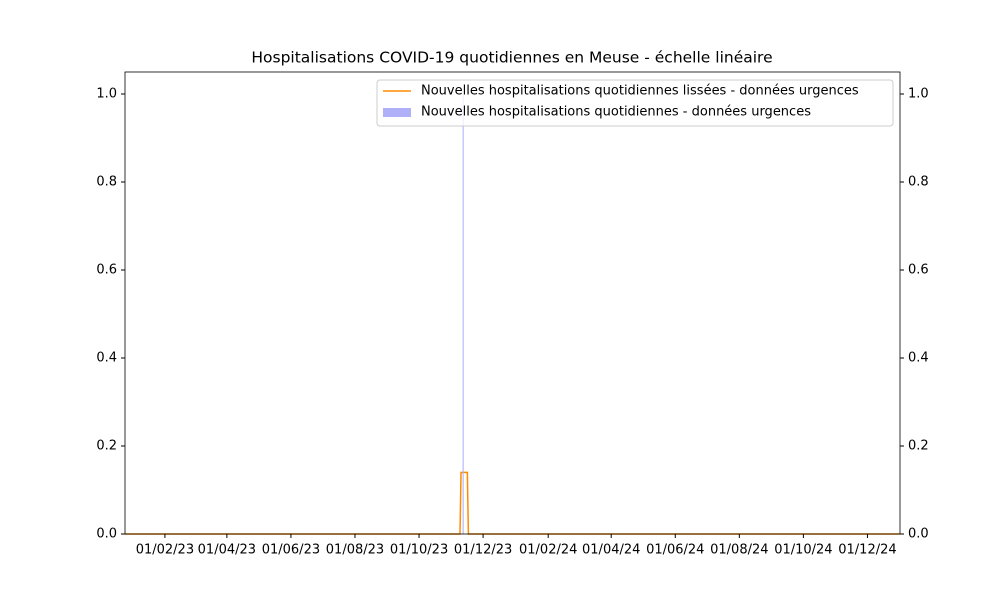 This screenshot has height=604, width=1000. I want to click on x-tick-label: 01/08/23, so click(355, 550).